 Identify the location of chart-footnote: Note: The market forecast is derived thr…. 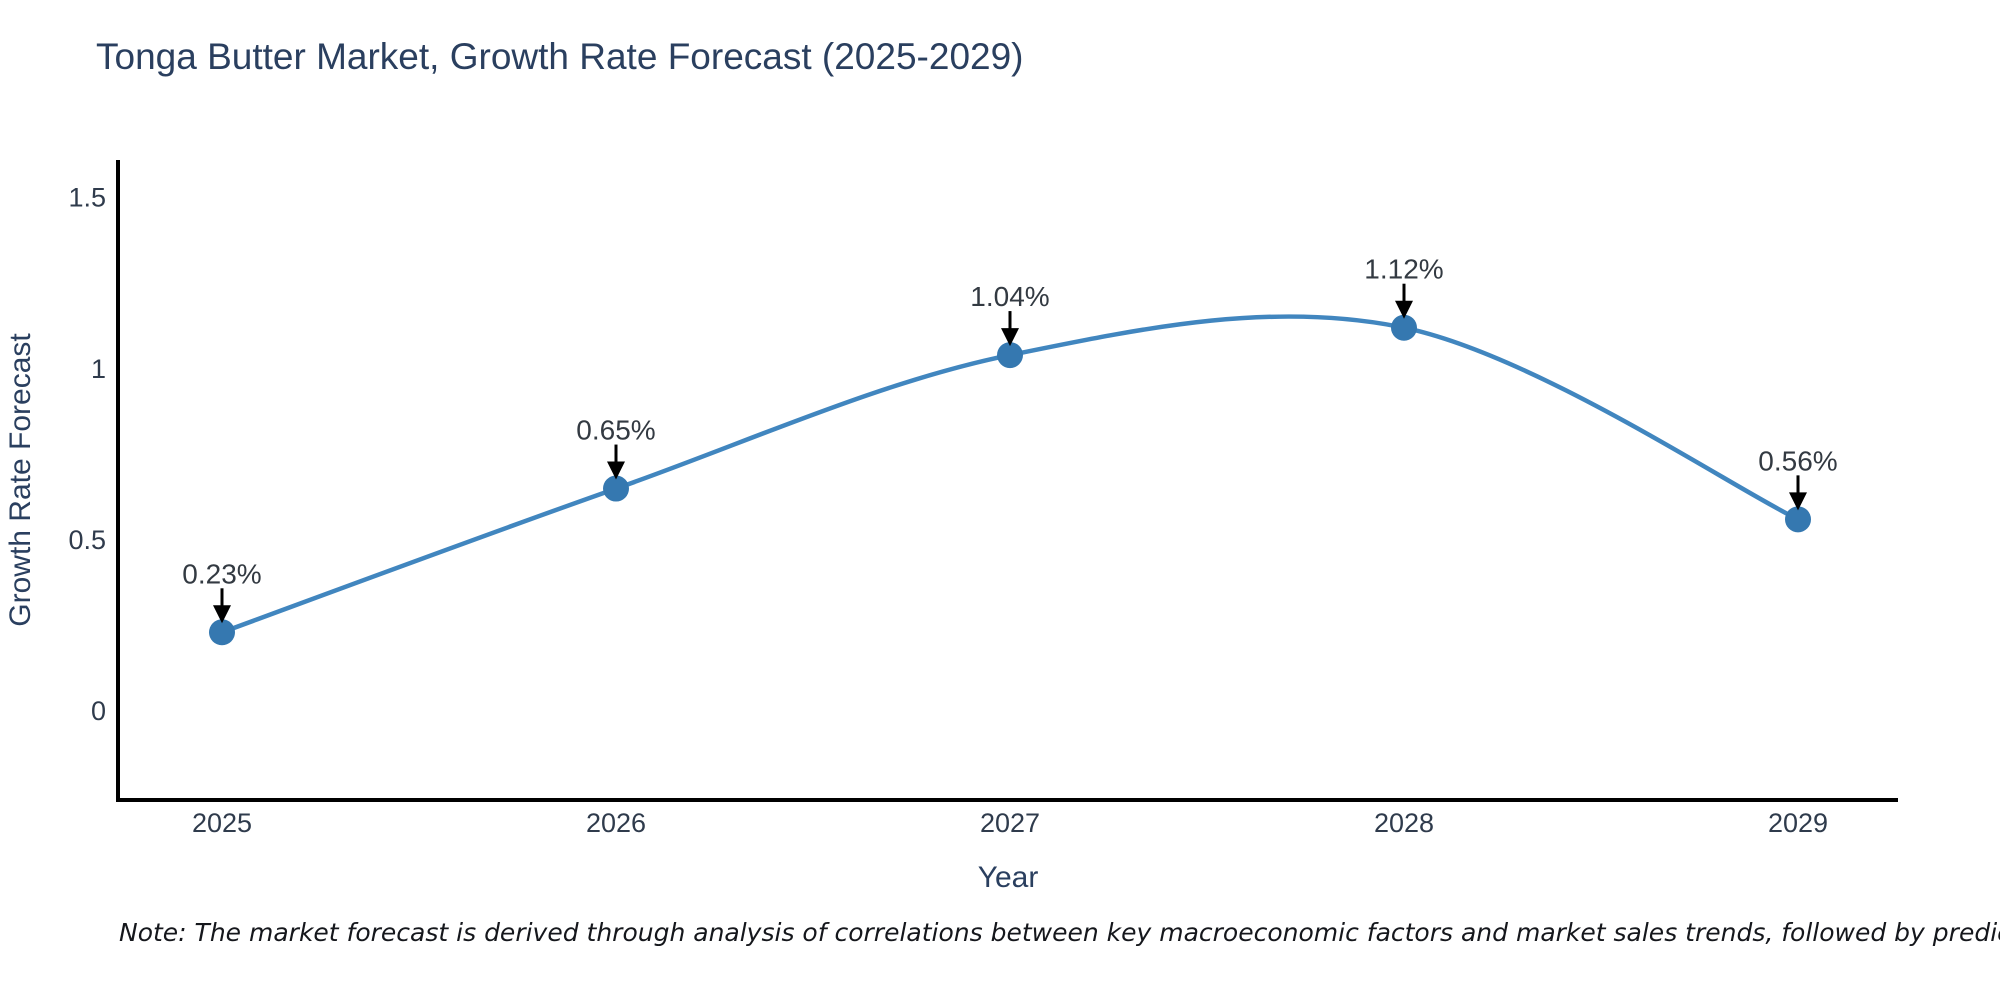
(1059, 932).